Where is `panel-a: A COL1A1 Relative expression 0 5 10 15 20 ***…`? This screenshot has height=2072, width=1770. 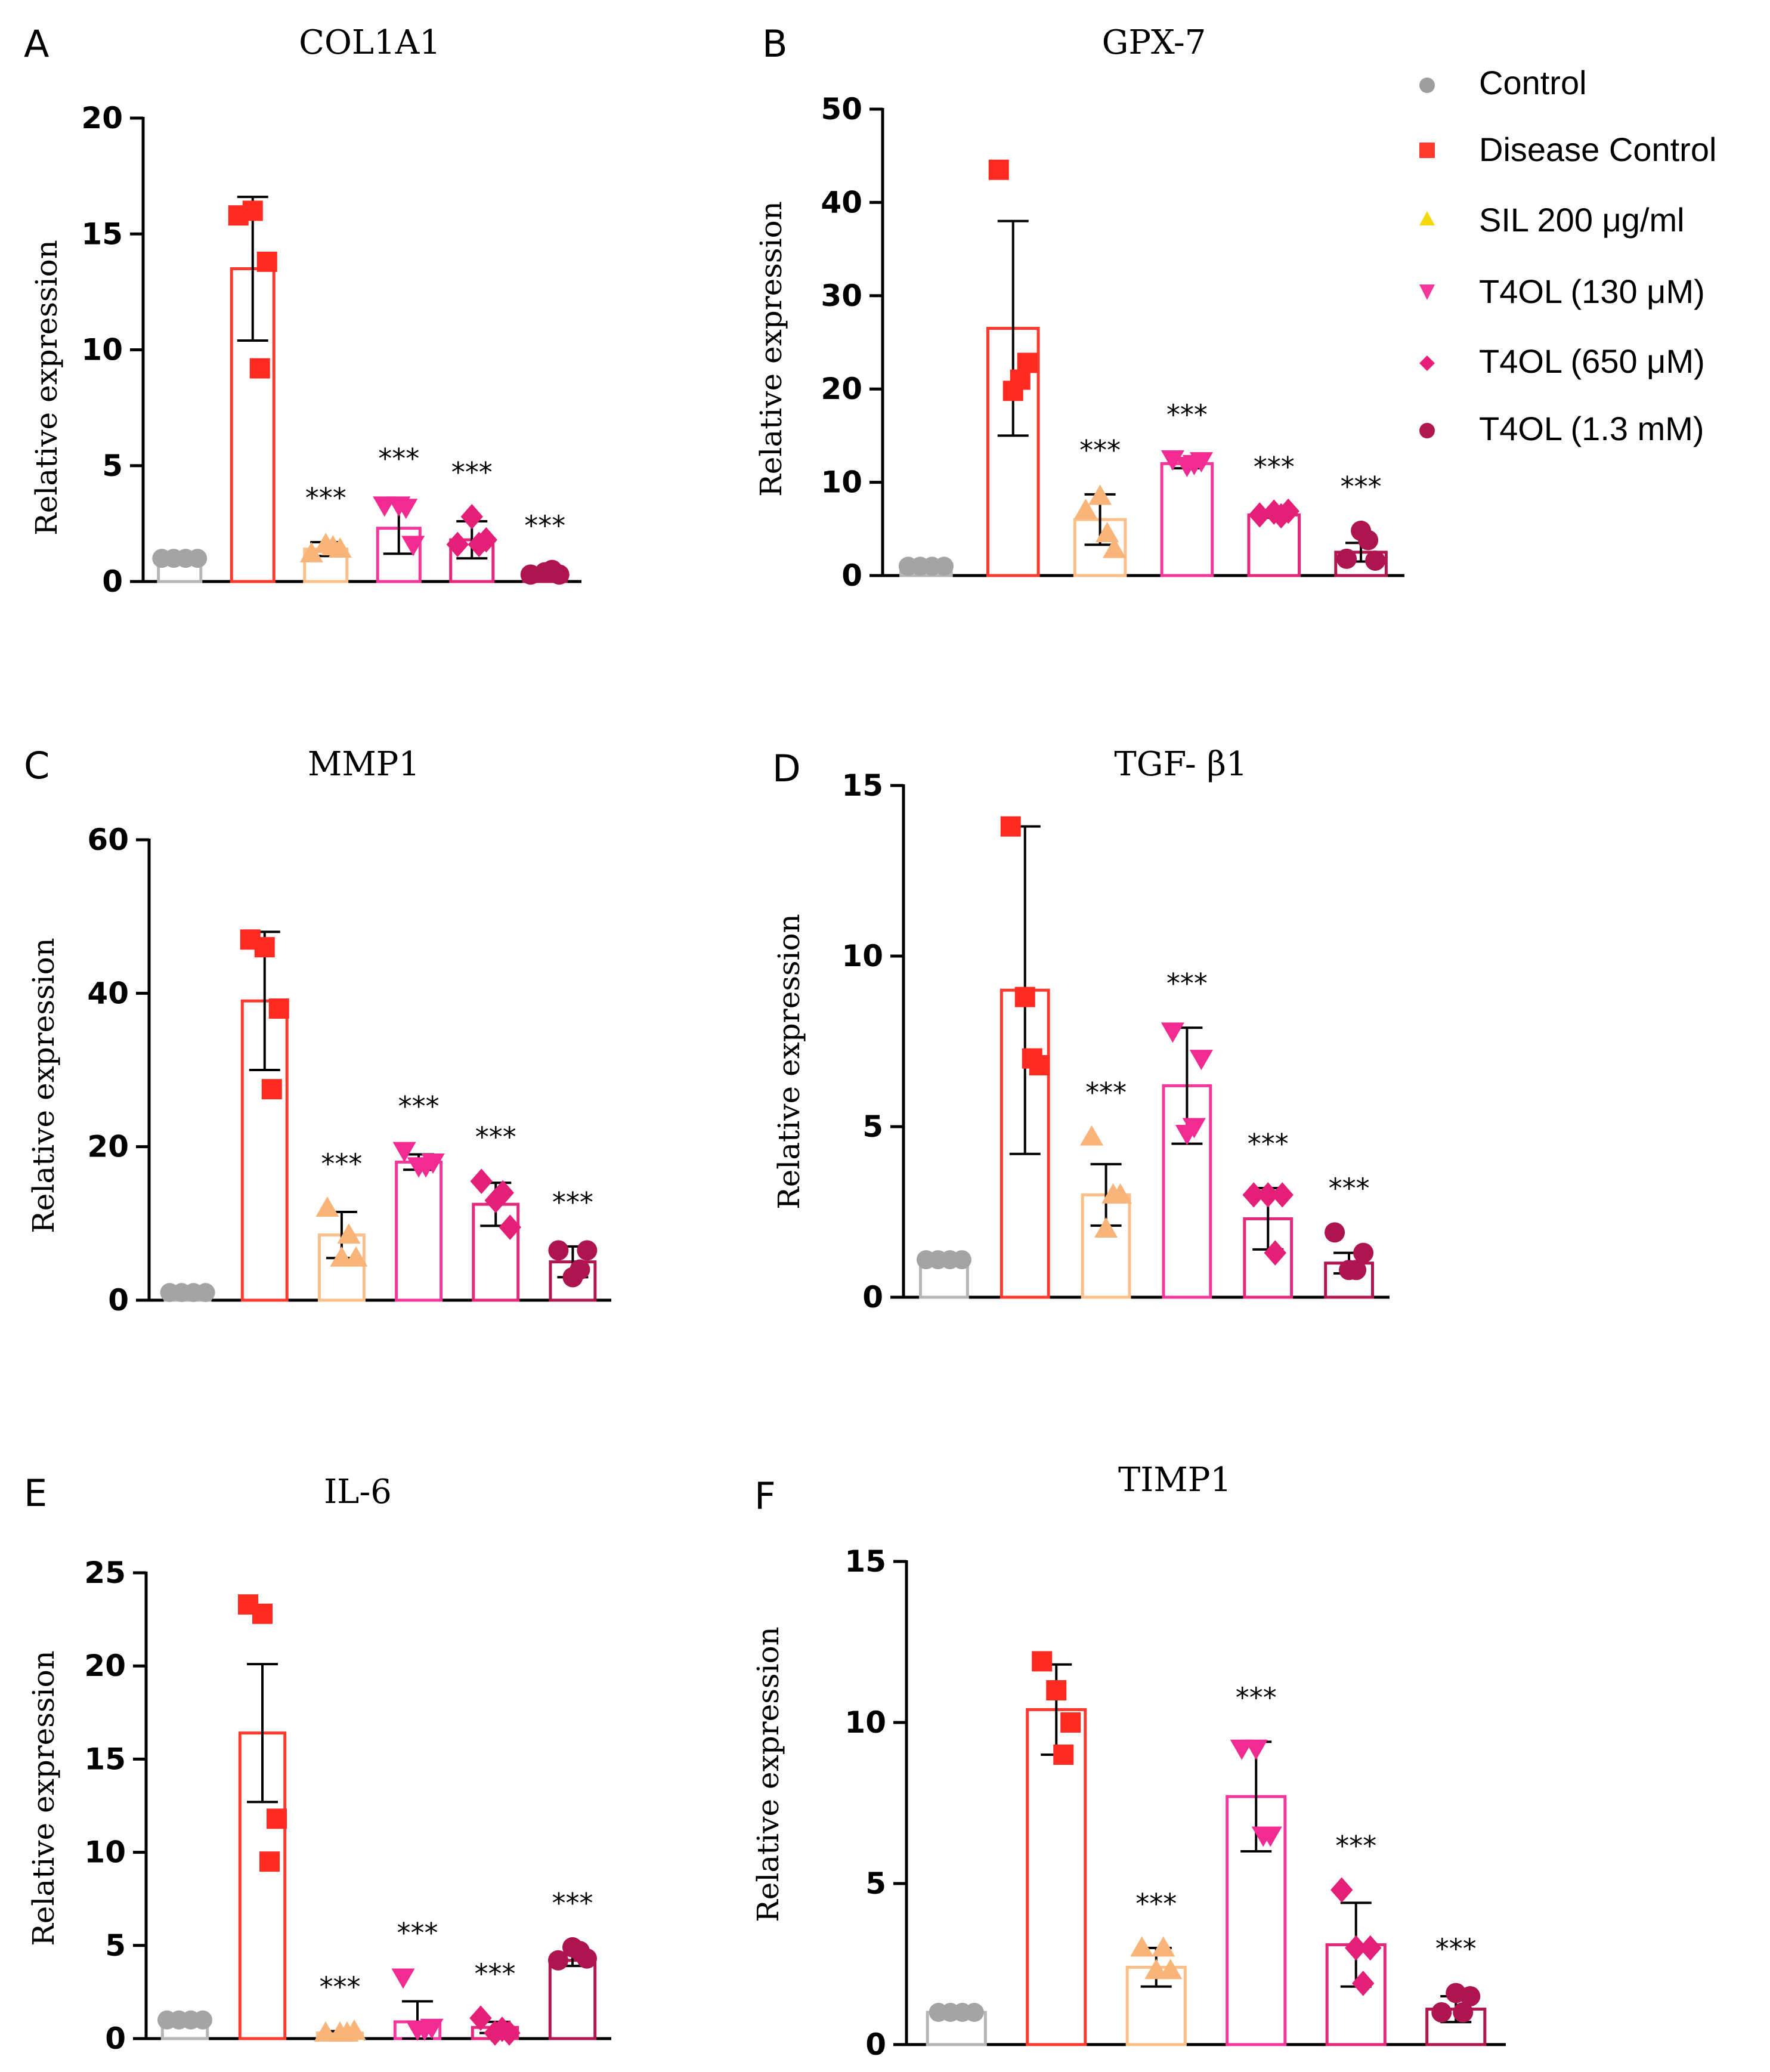
panel-a: A COL1A1 Relative expression 0 5 10 15 20 ***… is located at coordinates (302, 310).